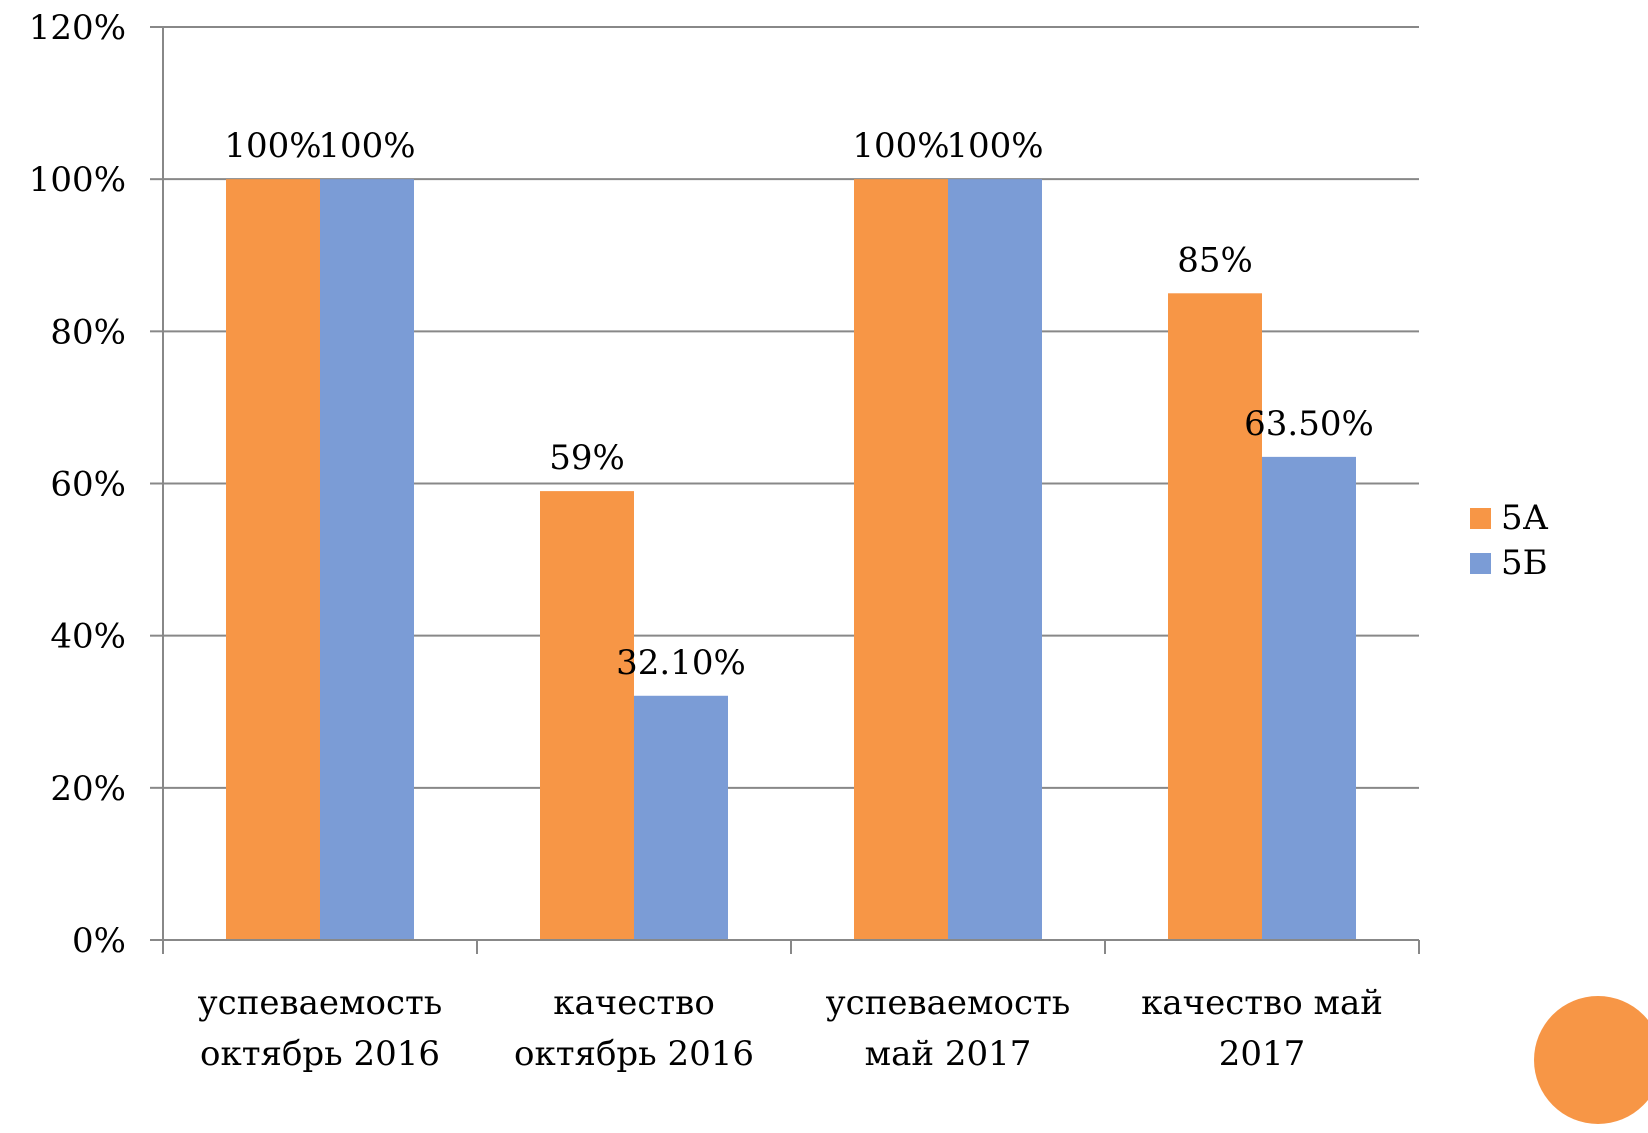 This screenshot has height=1133, width=1648. What do you see at coordinates (948, 1054) in the screenshot?
I see `x-category-label: май 2017` at bounding box center [948, 1054].